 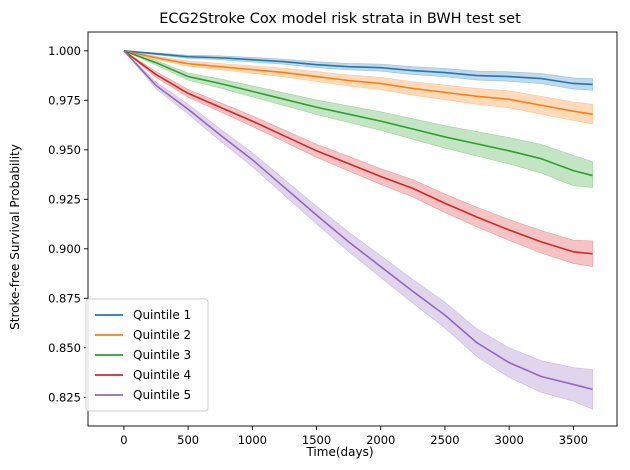 What do you see at coordinates (64, 348) in the screenshot?
I see `y-tick-label: 0.850` at bounding box center [64, 348].